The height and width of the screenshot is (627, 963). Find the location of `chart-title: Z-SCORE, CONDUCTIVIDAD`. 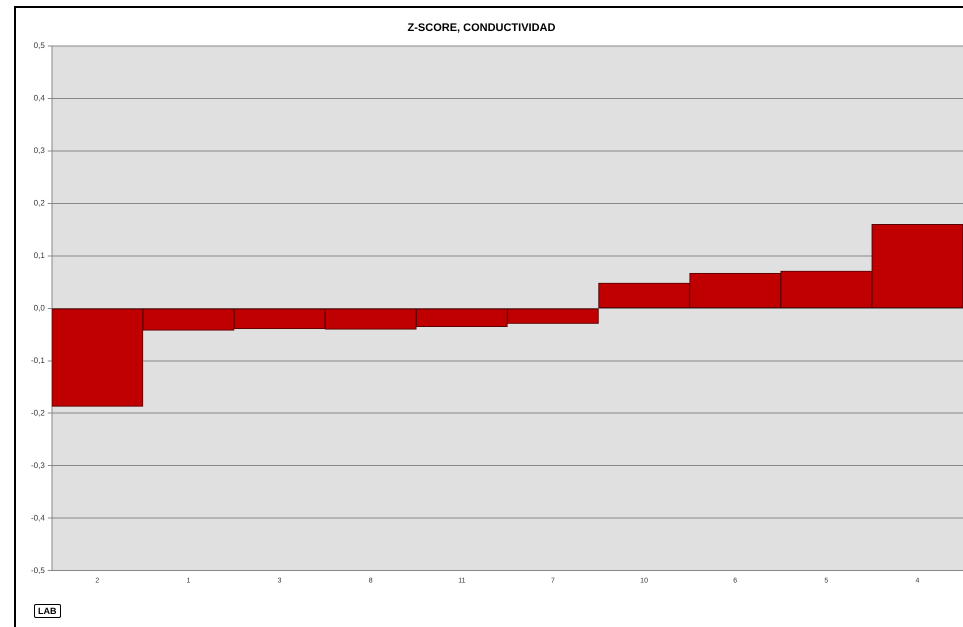

chart-title: Z-SCORE, CONDUCTIVIDAD is located at coordinates (481, 28).